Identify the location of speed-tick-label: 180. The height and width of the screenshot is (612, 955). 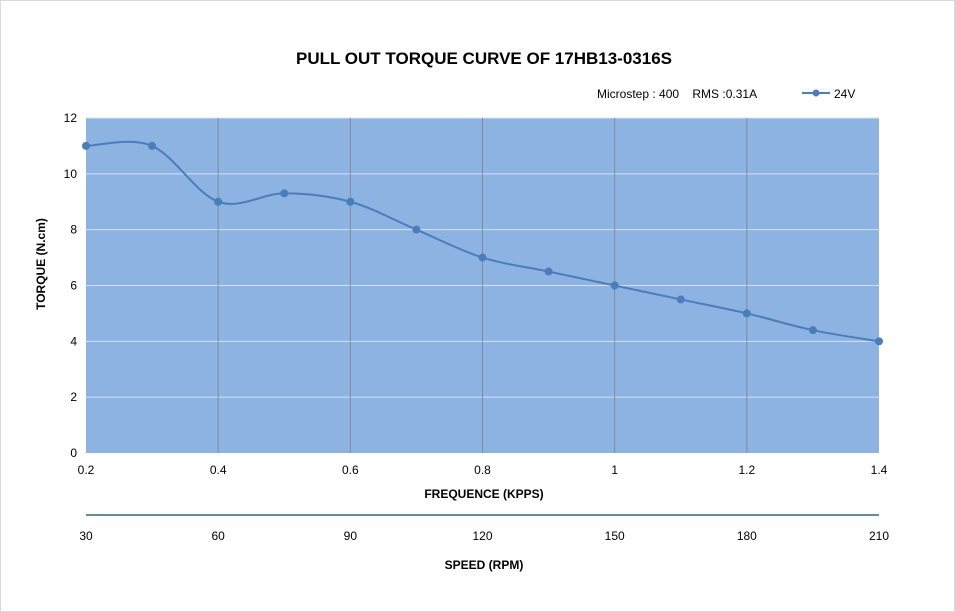
(747, 536).